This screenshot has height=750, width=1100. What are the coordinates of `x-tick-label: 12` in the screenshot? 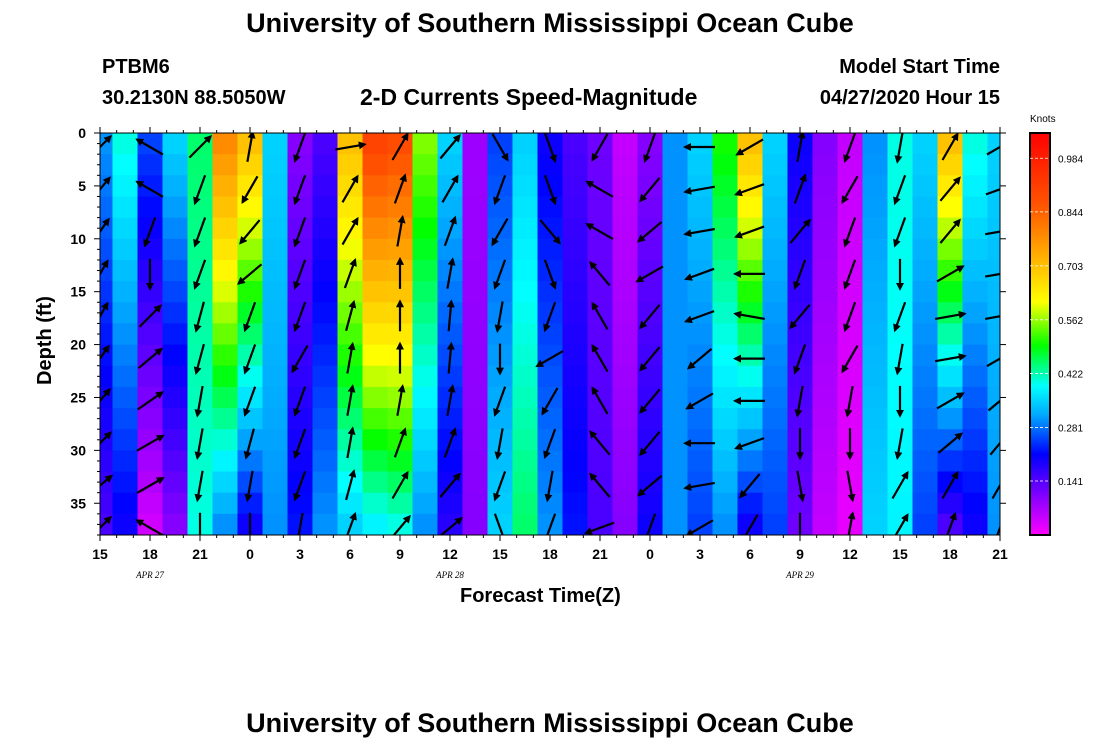 It's located at (850, 554).